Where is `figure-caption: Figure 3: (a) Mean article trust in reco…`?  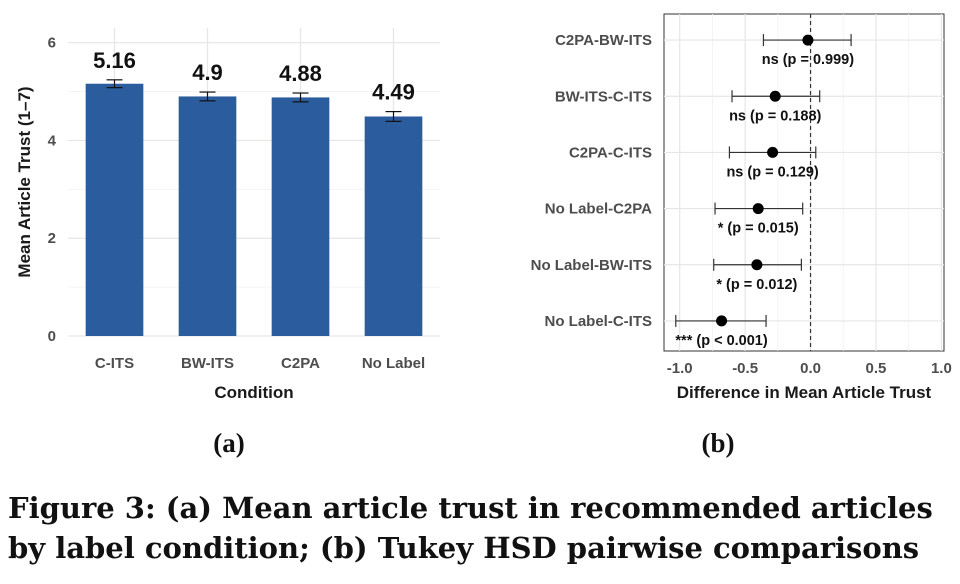 figure-caption: Figure 3: (a) Mean article trust in reco… is located at coordinates (470, 528).